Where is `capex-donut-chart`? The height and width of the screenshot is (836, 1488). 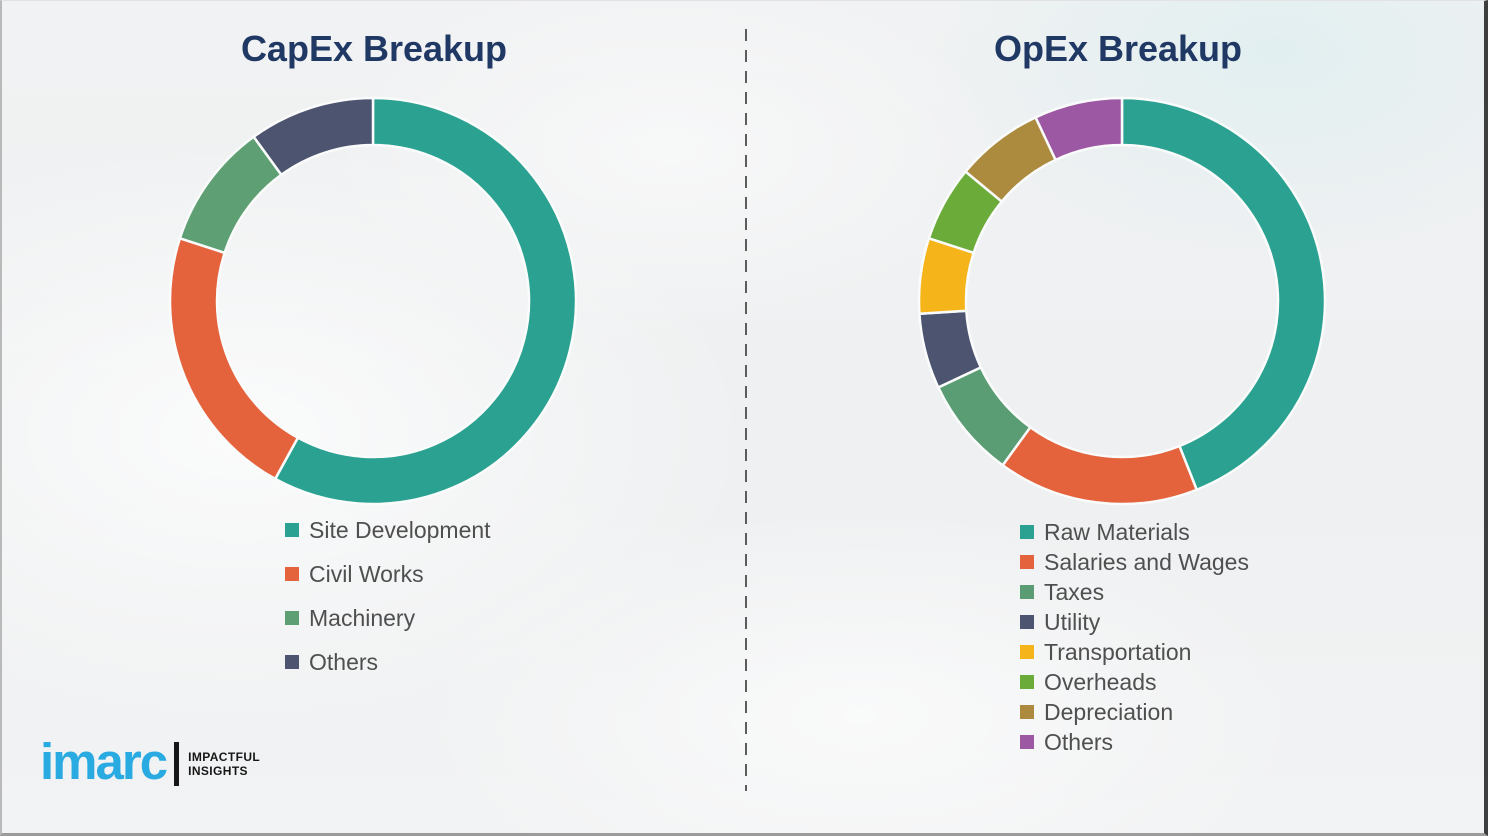 capex-donut-chart is located at coordinates (373, 301).